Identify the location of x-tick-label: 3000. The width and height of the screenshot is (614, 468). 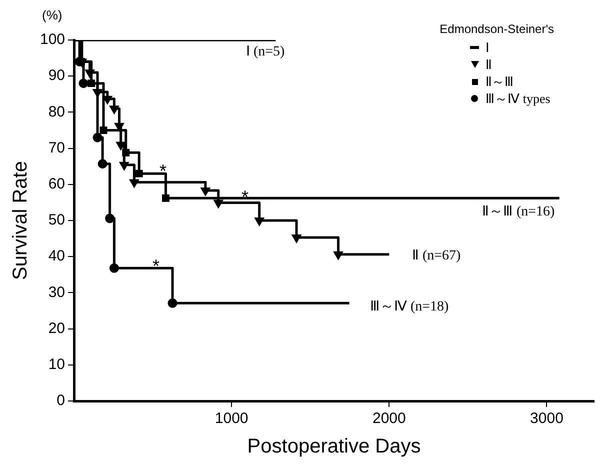
(547, 419).